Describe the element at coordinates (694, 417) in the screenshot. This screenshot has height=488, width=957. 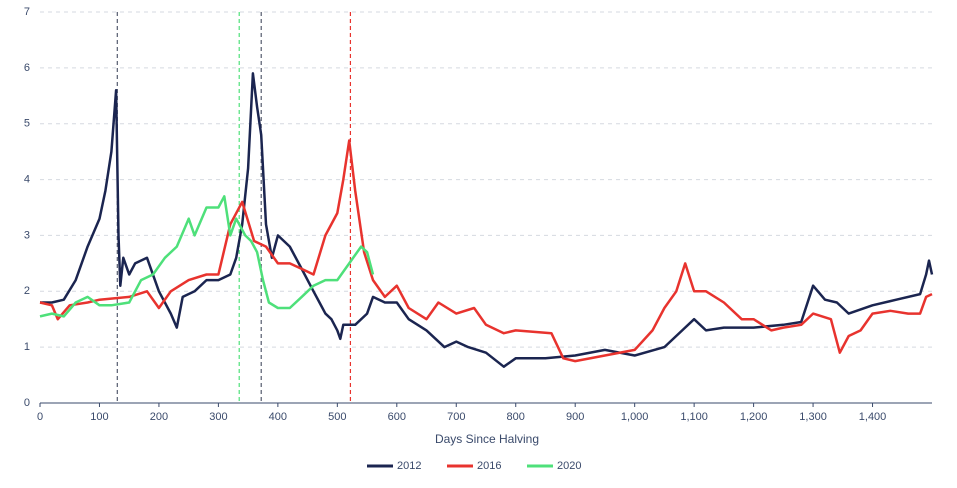
I see `x-tick-label: 1,100` at that location.